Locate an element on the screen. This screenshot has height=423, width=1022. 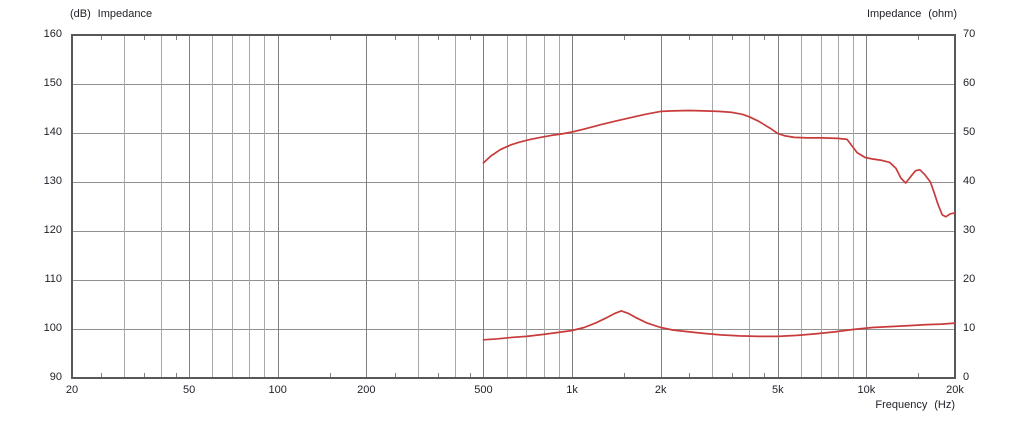
y-left-tick-label: 130 is located at coordinates (52, 181).